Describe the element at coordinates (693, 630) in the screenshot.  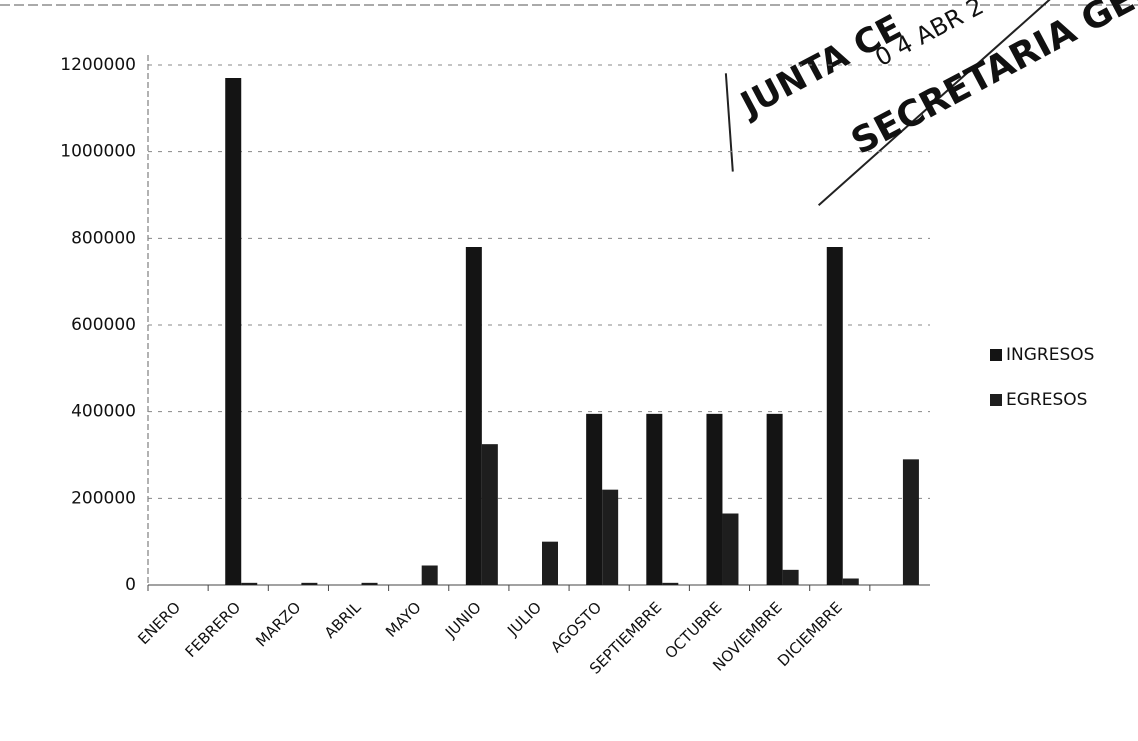
I see `x-tick-label: OCTUBRE` at that location.